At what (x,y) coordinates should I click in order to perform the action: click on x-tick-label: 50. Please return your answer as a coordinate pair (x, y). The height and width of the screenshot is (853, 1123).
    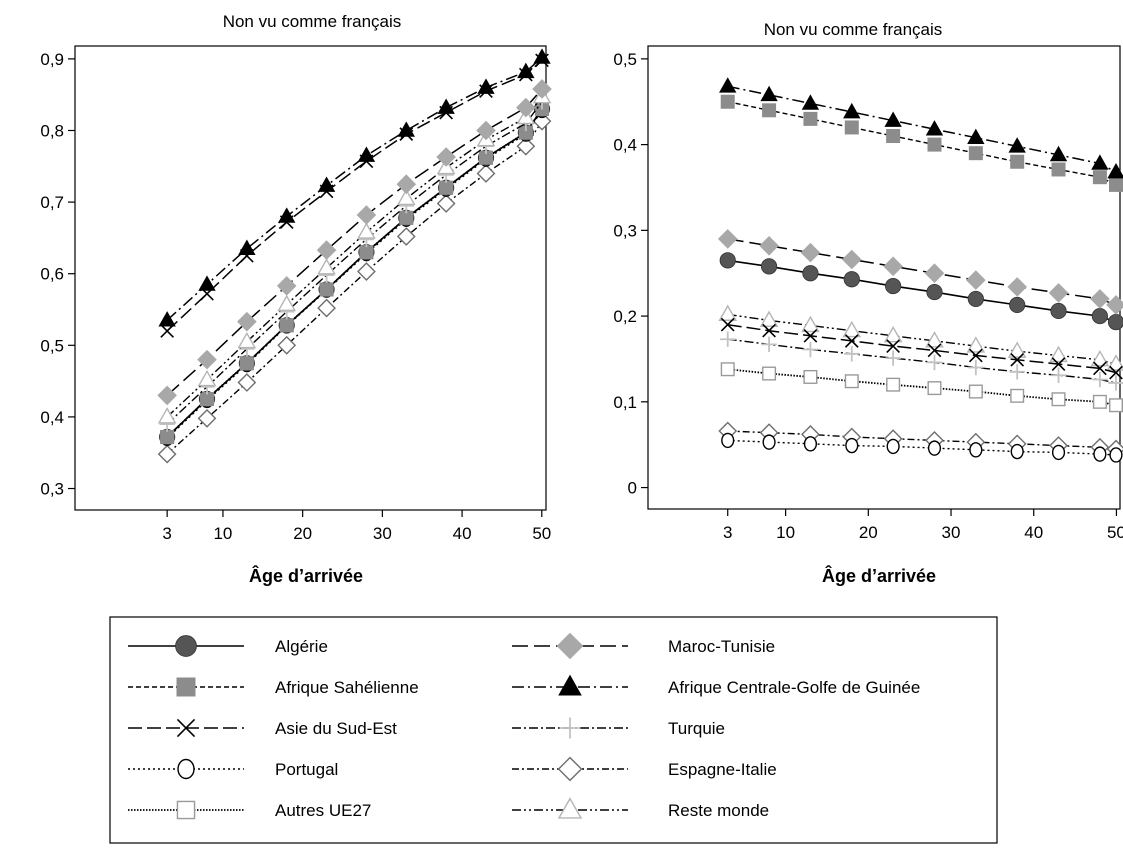
    Looking at the image, I should click on (541, 533).